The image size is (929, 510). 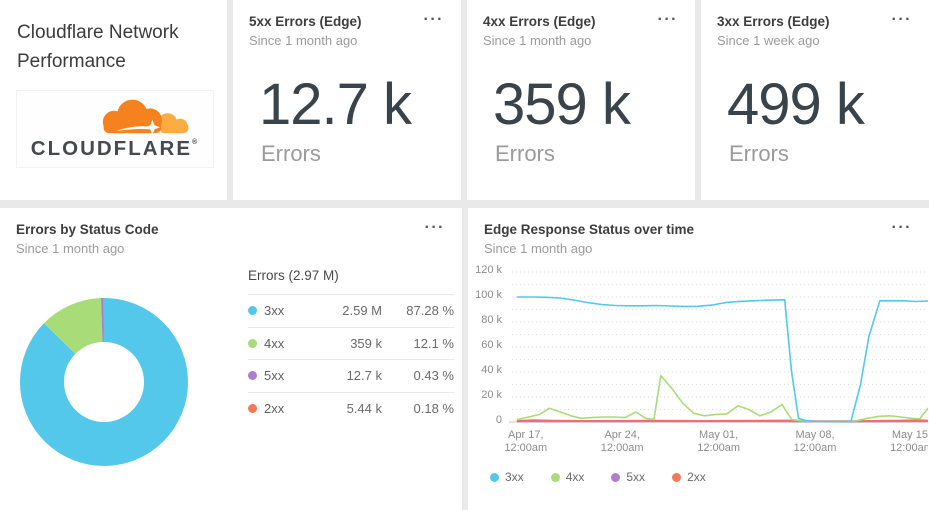 What do you see at coordinates (491, 345) in the screenshot?
I see `y-axis-tick-label: 60 k` at bounding box center [491, 345].